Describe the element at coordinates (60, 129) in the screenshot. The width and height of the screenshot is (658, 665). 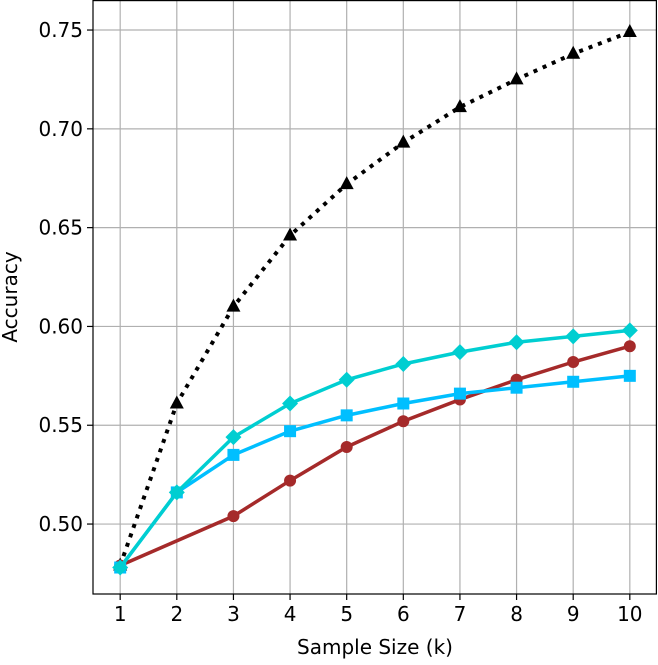
I see `y-tick-label: 0.70` at that location.